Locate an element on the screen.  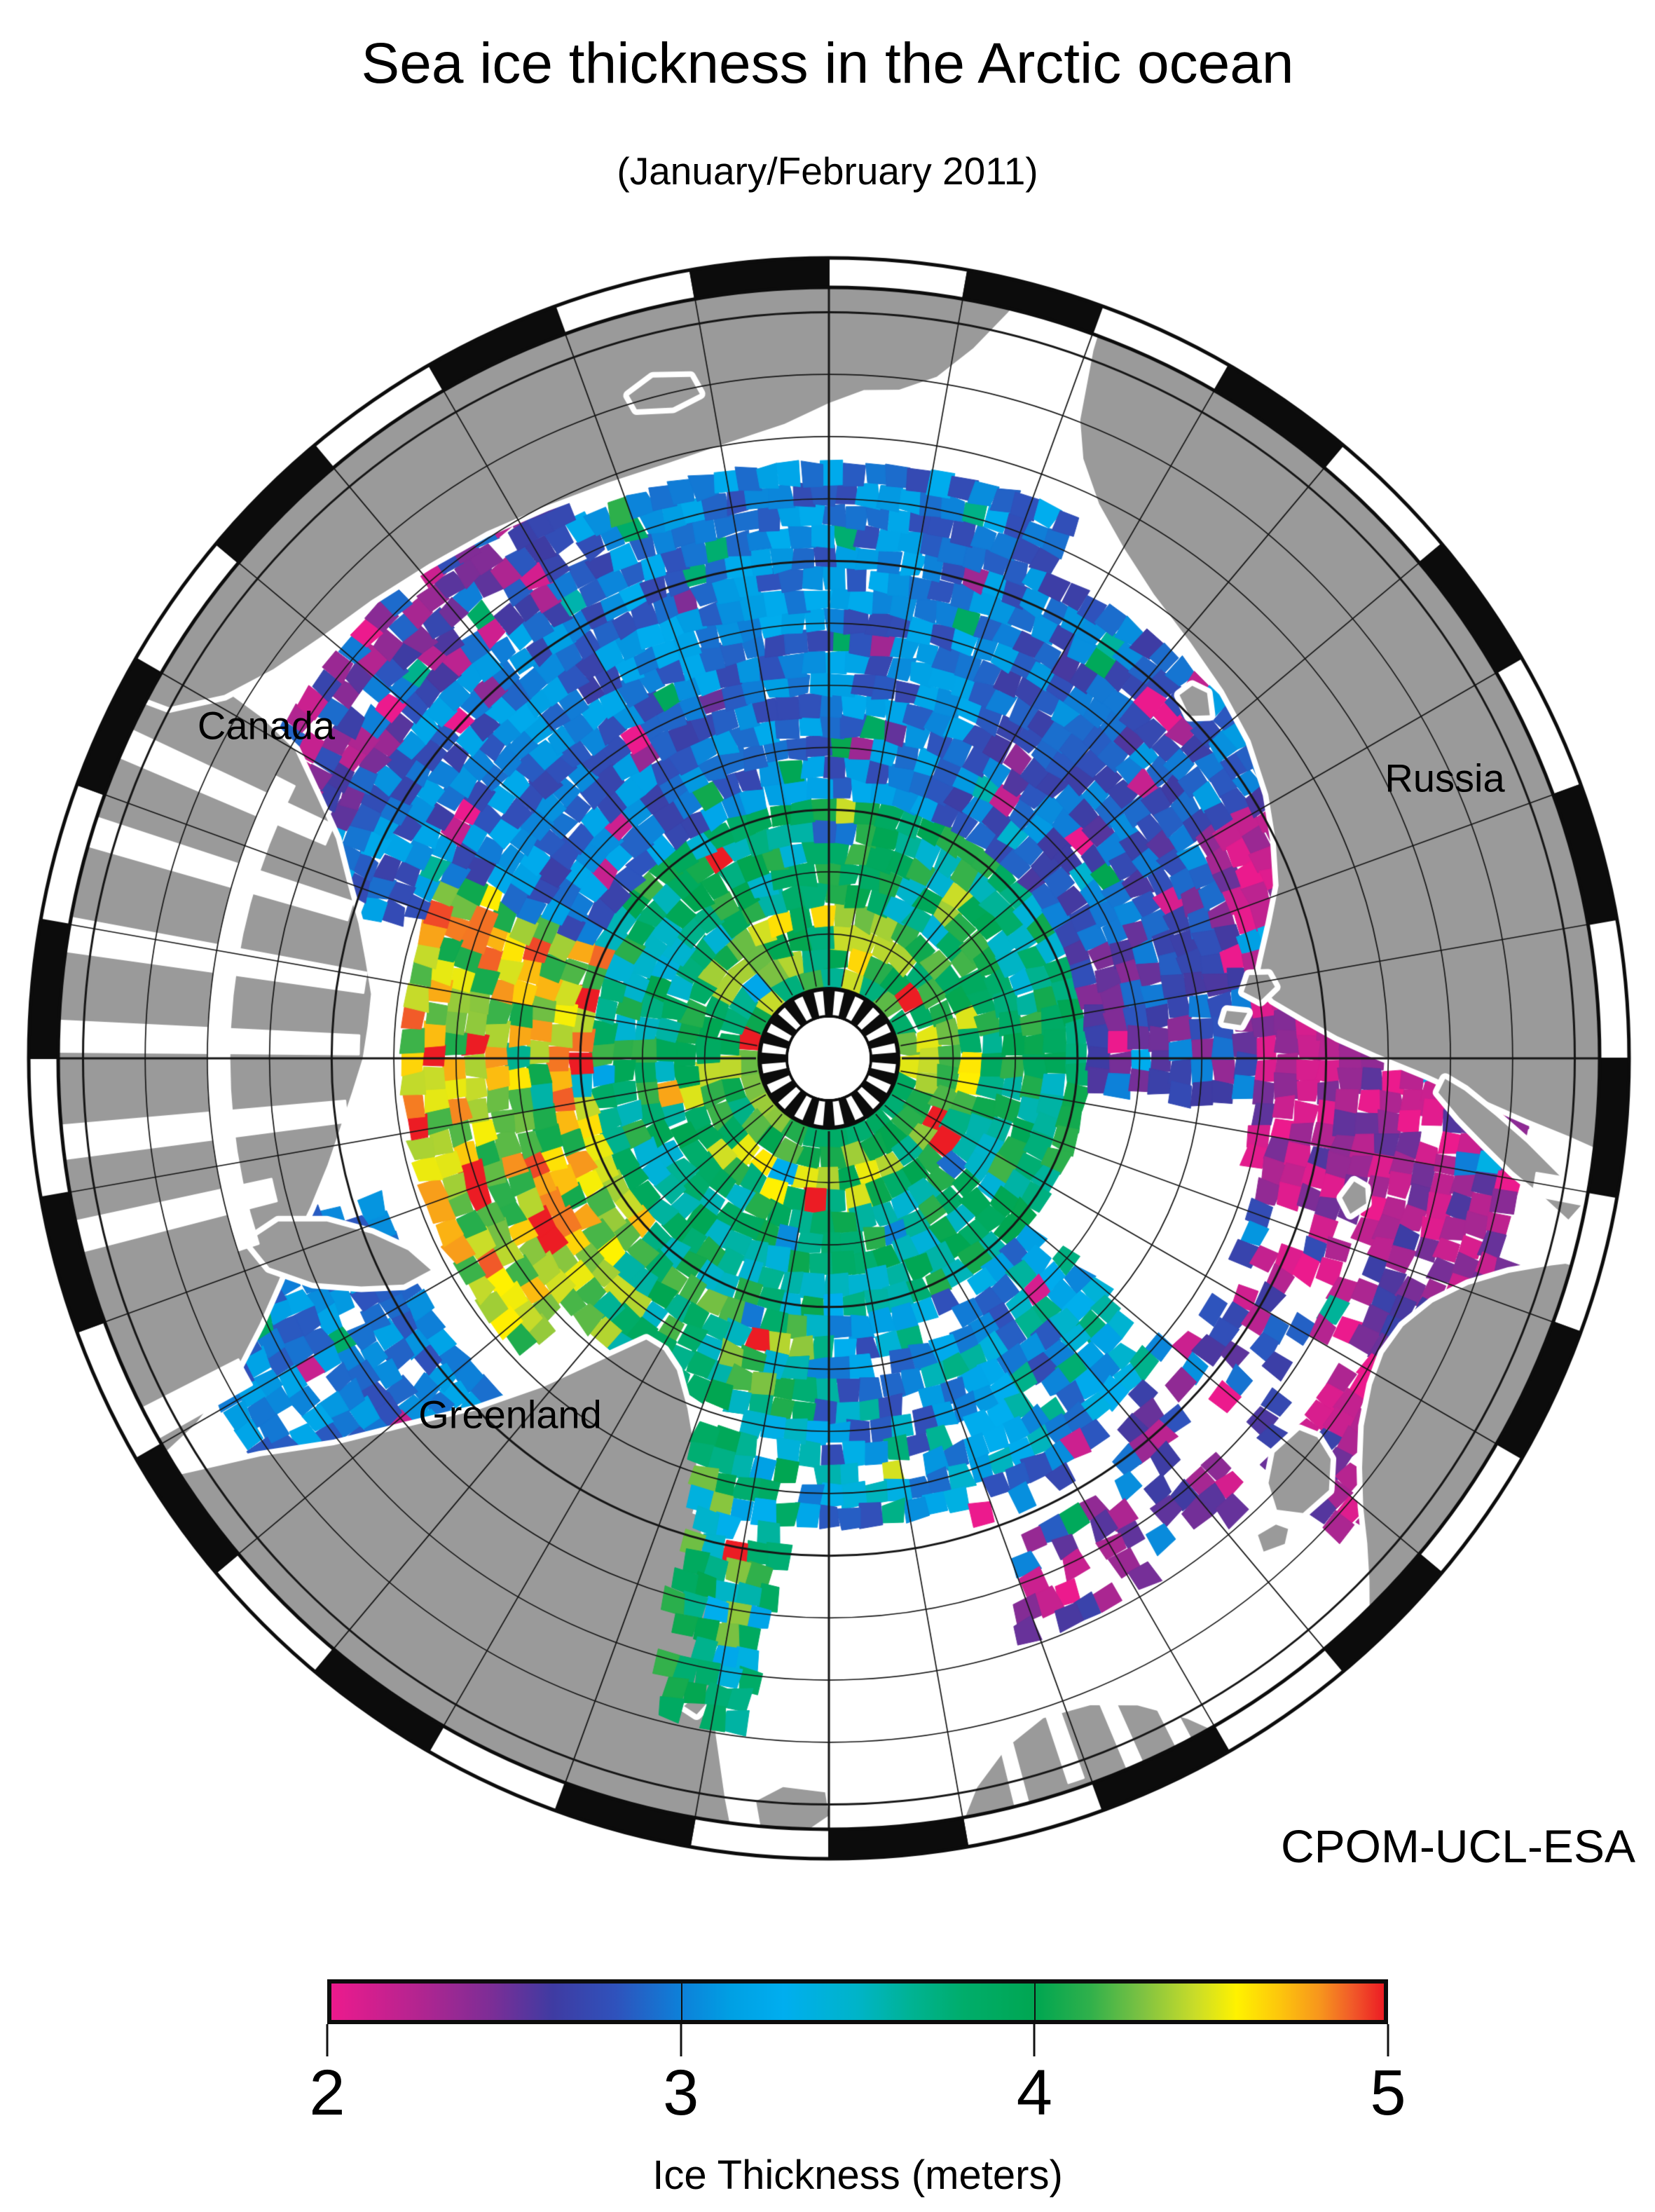
colorbar-gradient is located at coordinates (857, 2002).